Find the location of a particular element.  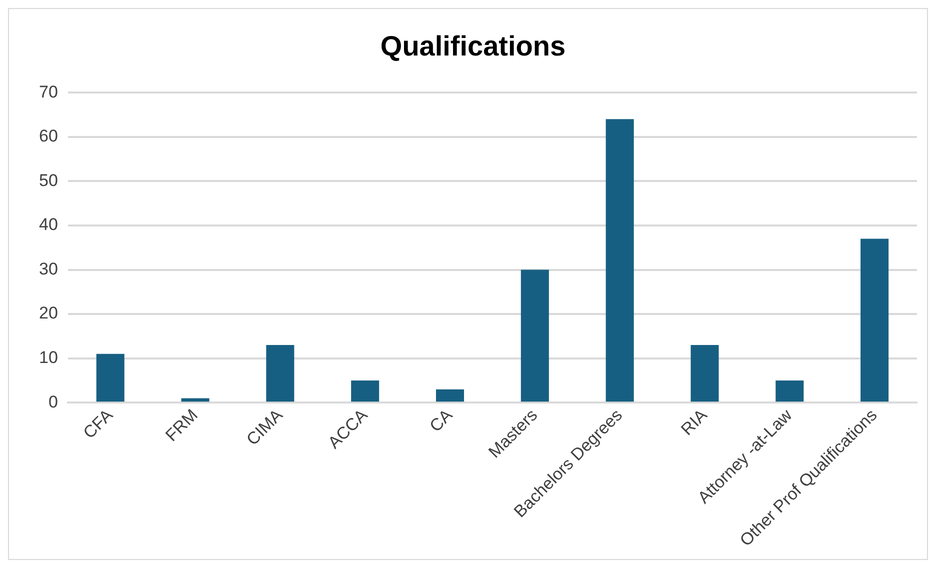

y-tick-label: 60 is located at coordinates (48, 136).